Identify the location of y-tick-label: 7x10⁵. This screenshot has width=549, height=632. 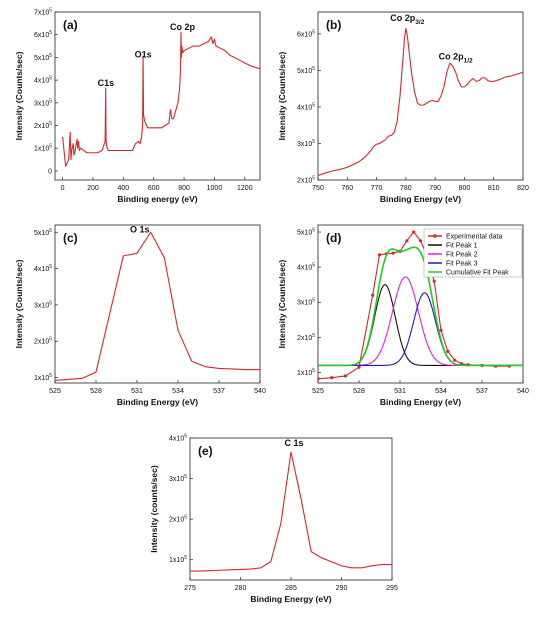
(43, 12).